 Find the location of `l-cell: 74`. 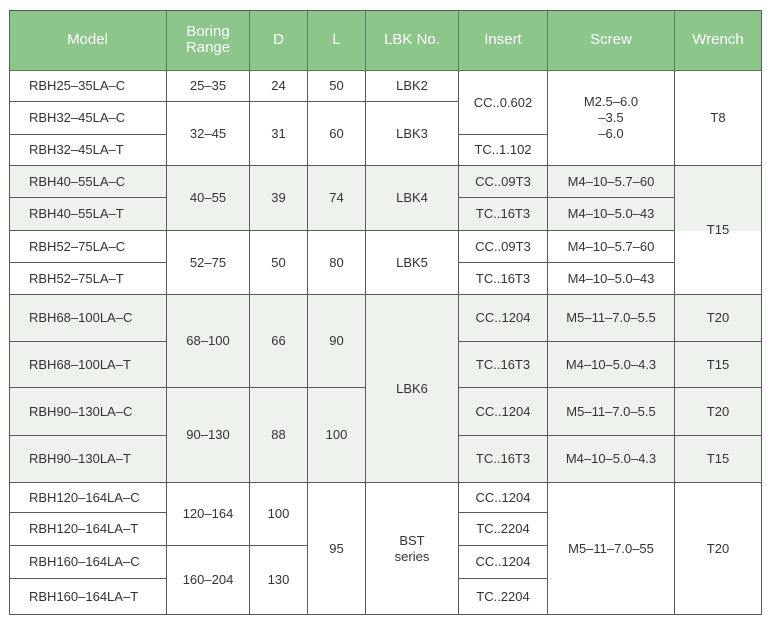

l-cell: 74 is located at coordinates (337, 198).